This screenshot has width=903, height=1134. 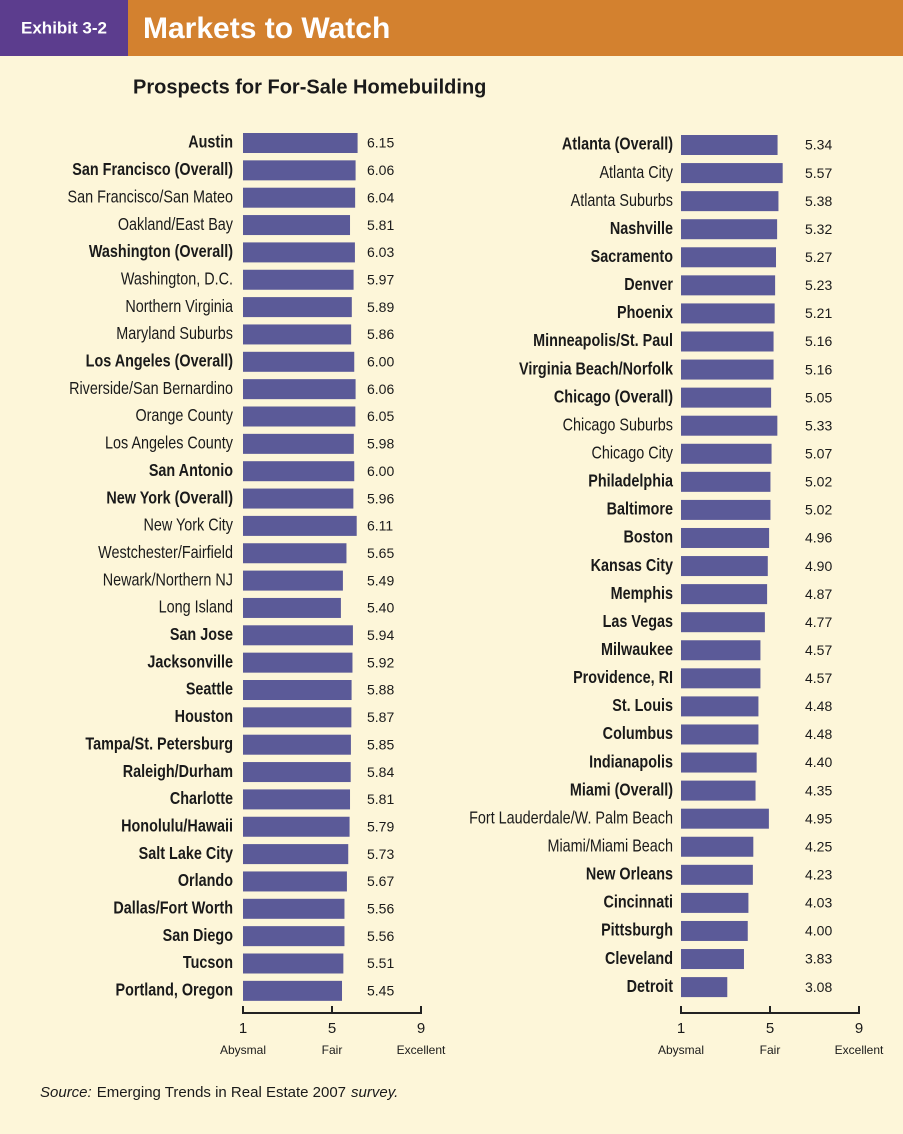 What do you see at coordinates (818, 369) in the screenshot?
I see `value-label: 5.16` at bounding box center [818, 369].